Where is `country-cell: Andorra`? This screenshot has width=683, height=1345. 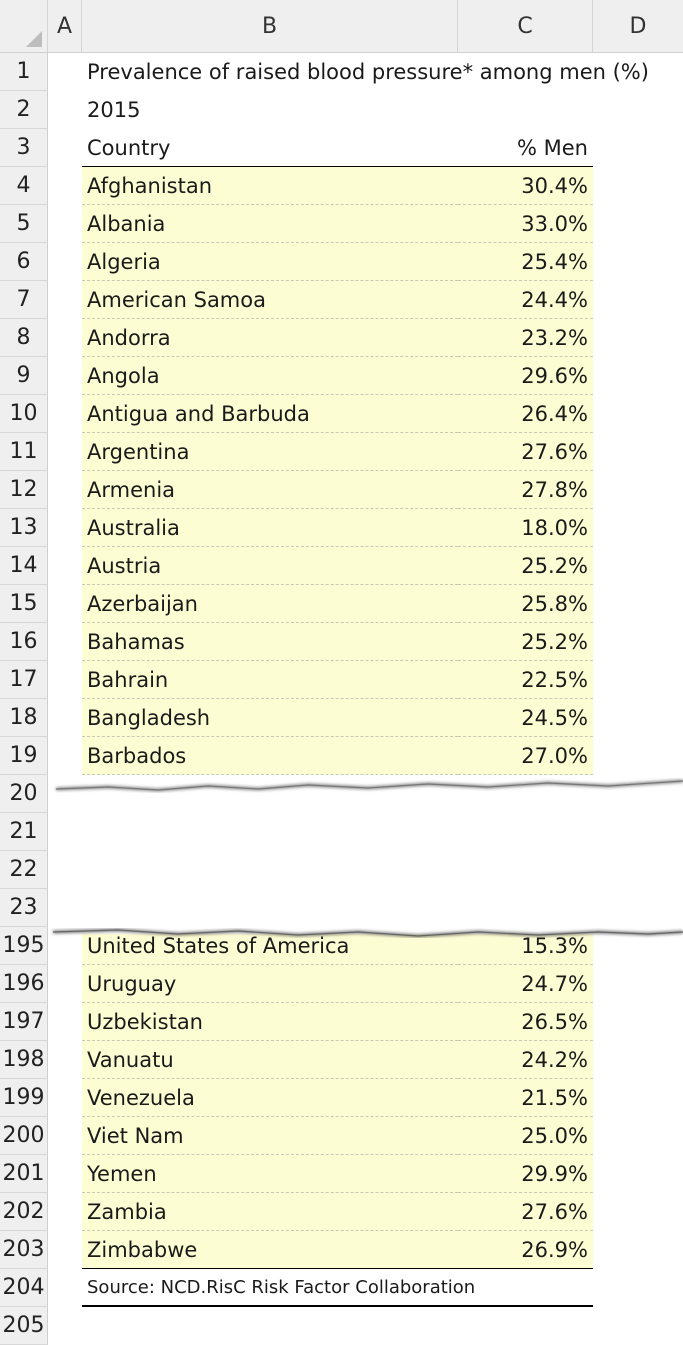
country-cell: Andorra is located at coordinates (270, 338).